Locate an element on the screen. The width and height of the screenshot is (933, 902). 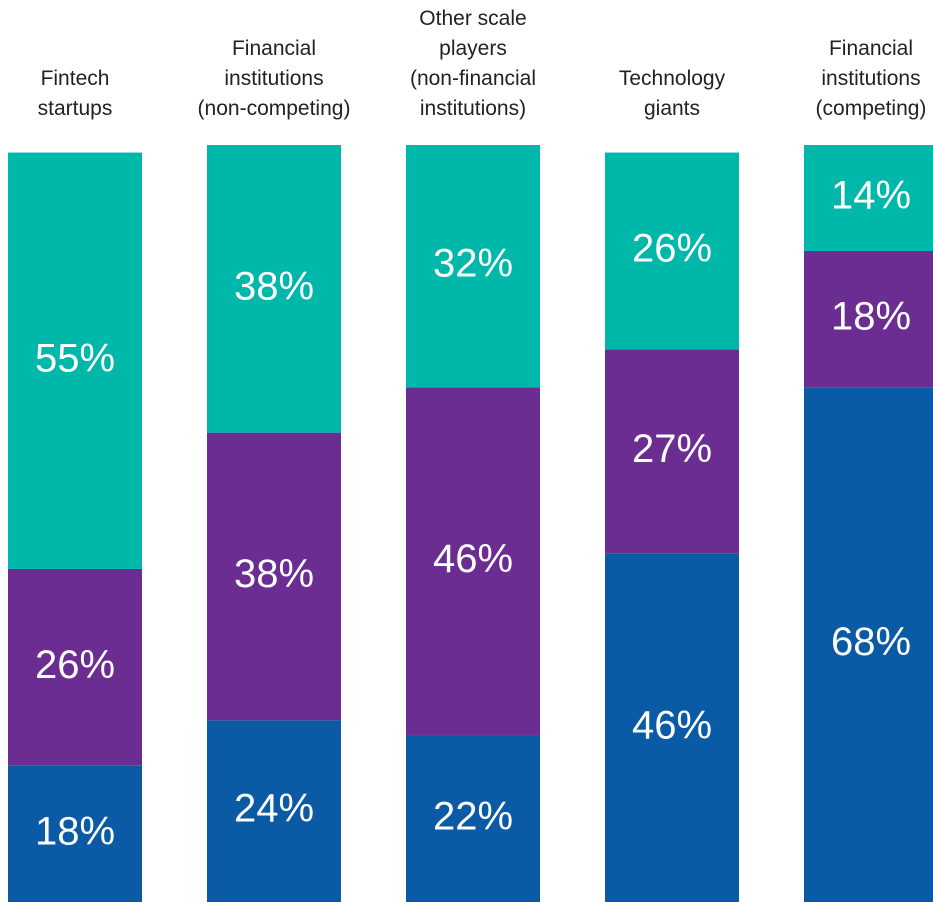
category-label: Technology giants is located at coordinates (672, 93).